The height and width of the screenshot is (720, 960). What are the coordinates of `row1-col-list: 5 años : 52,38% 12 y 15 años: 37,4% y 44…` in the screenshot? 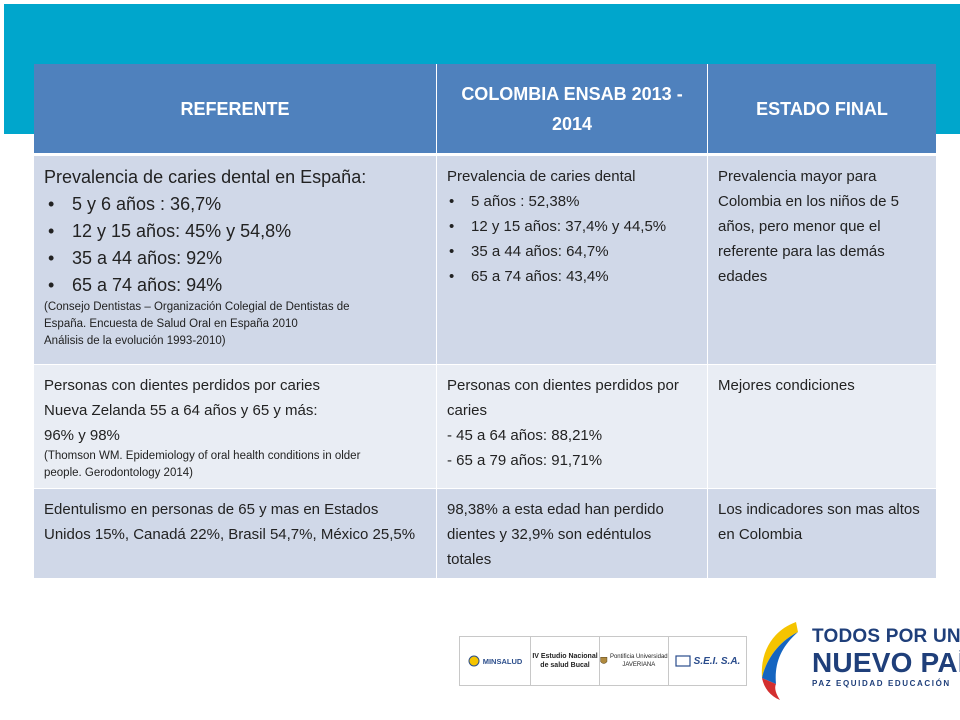 It's located at (572, 239).